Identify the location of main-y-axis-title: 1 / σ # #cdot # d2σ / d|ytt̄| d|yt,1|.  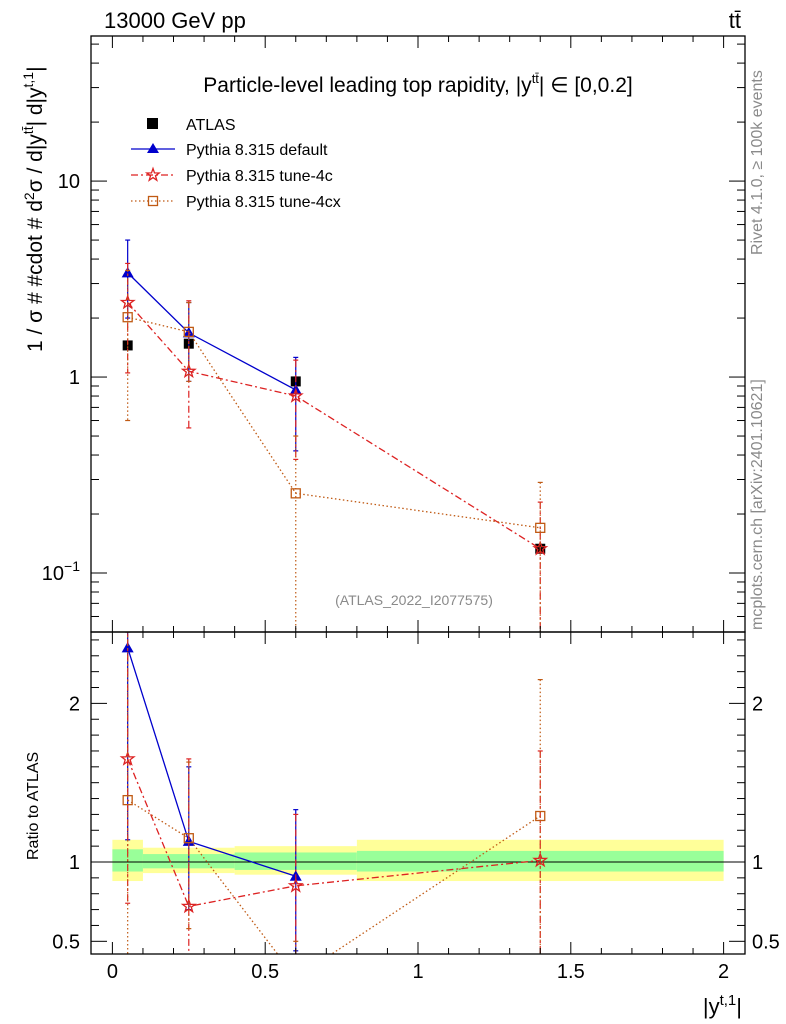
(33, 209).